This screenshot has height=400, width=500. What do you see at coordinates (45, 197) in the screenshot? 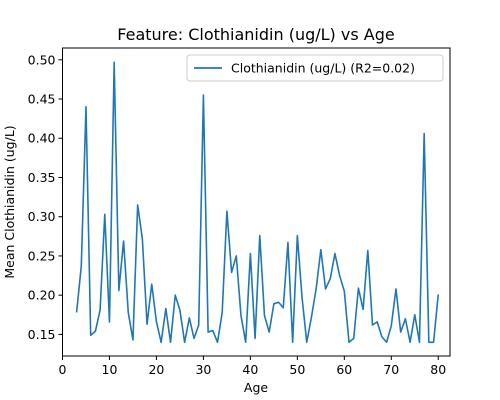
I see `y-axis: 0.15 0.20 0.25 0.30 0.35 0.40 0.45 0.50` at bounding box center [45, 197].